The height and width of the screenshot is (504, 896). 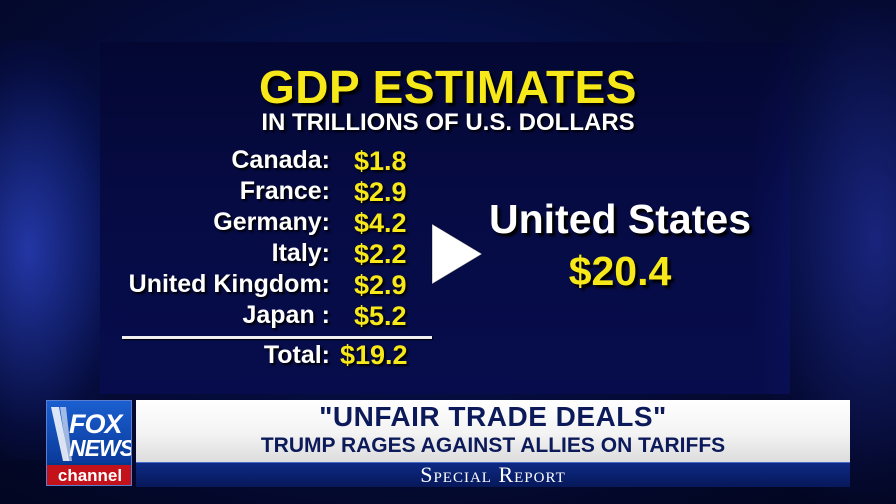 What do you see at coordinates (229, 284) in the screenshot?
I see `country-label: United Kingdom:` at bounding box center [229, 284].